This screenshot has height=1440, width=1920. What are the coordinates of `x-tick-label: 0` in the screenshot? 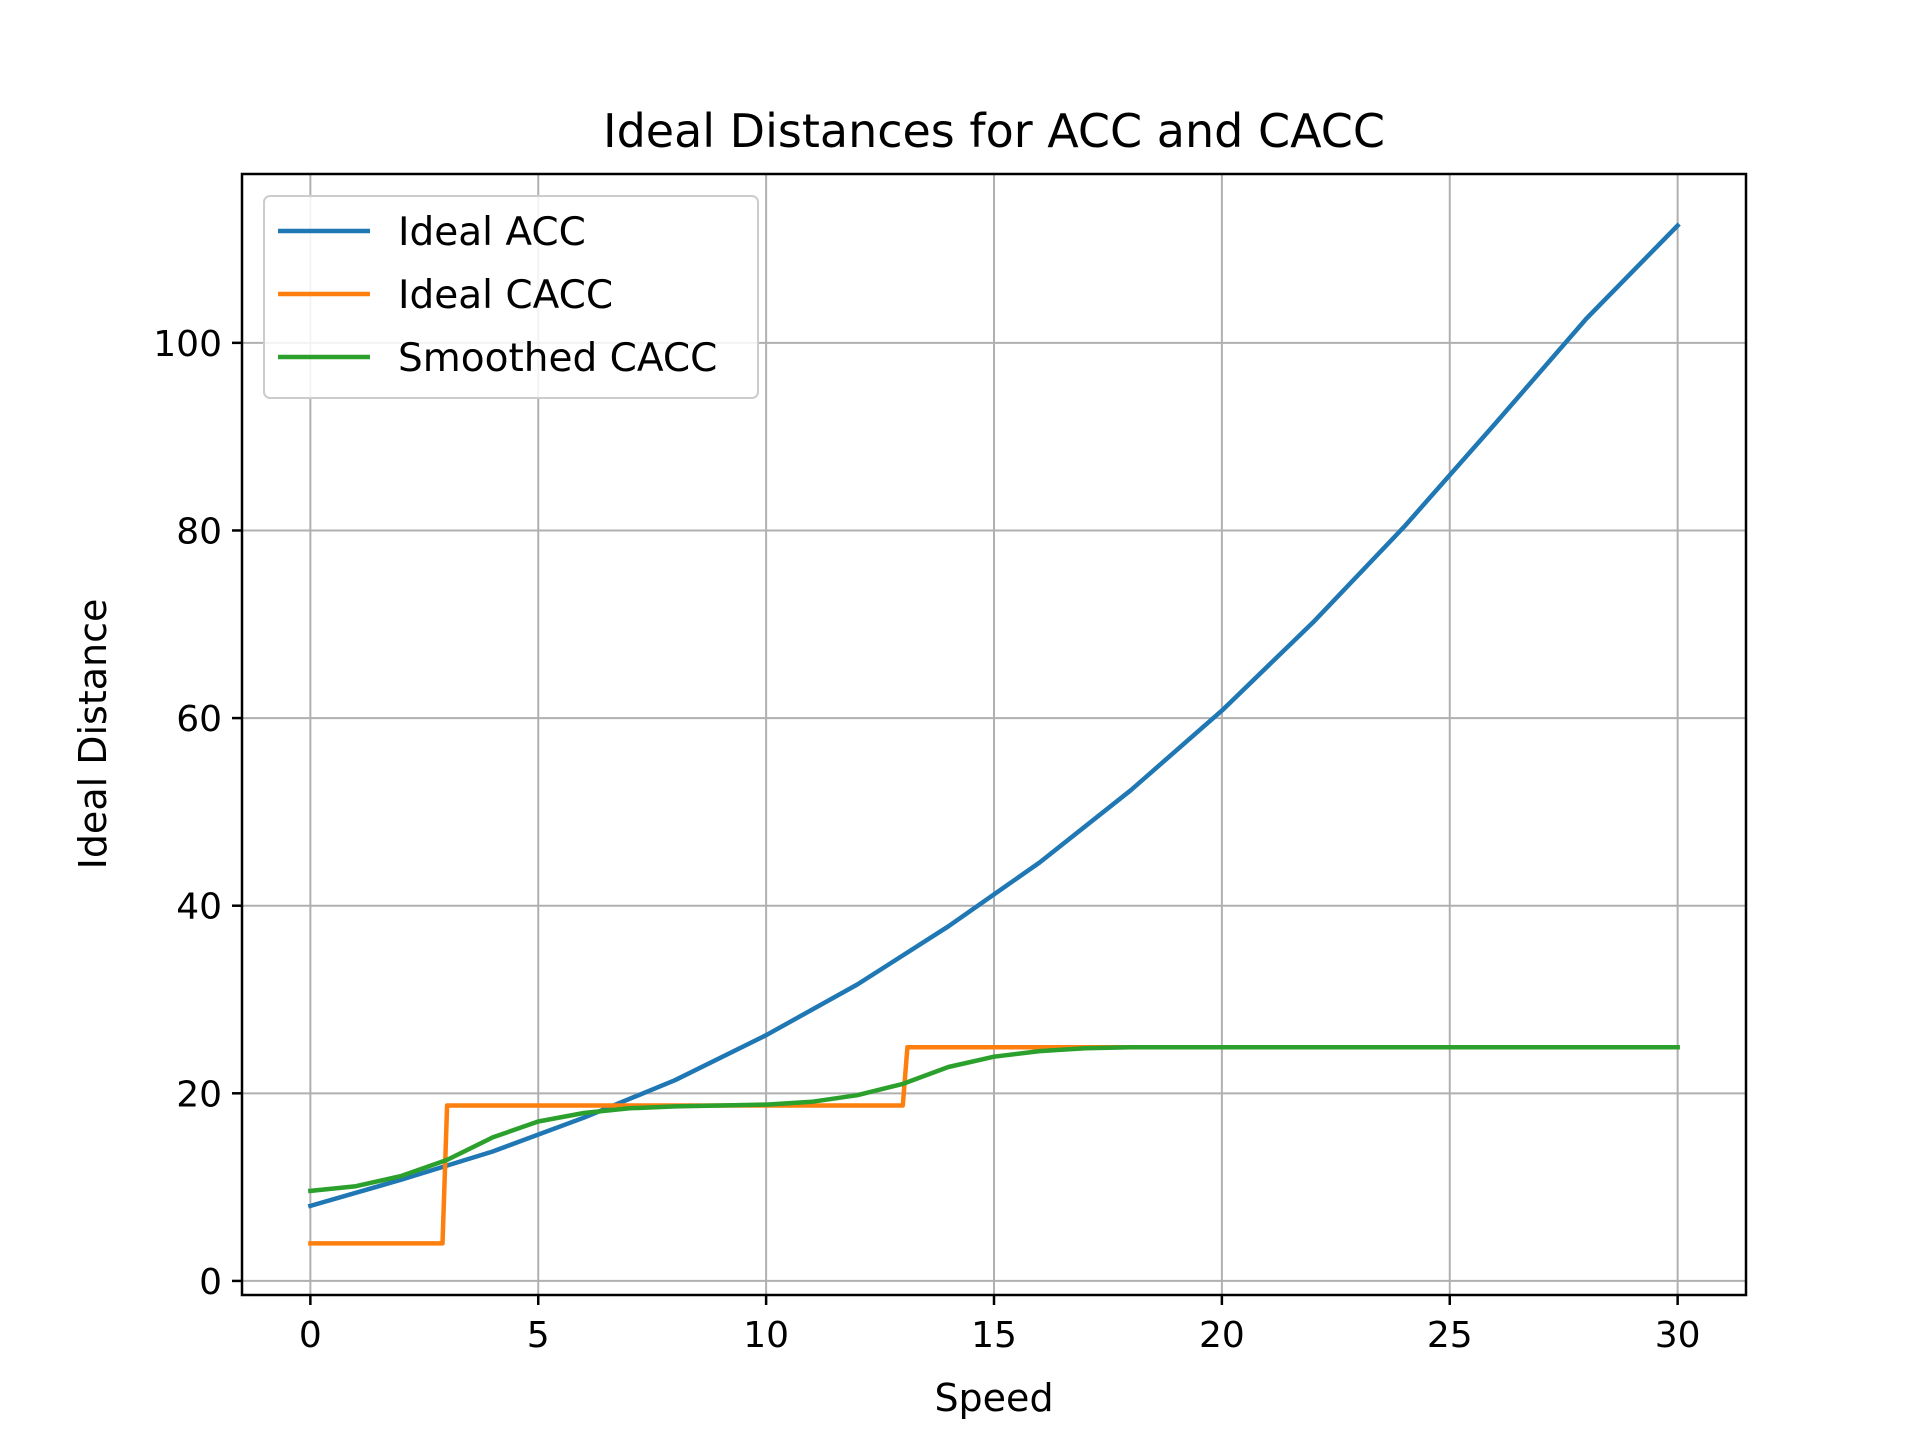 It's located at (310, 1335).